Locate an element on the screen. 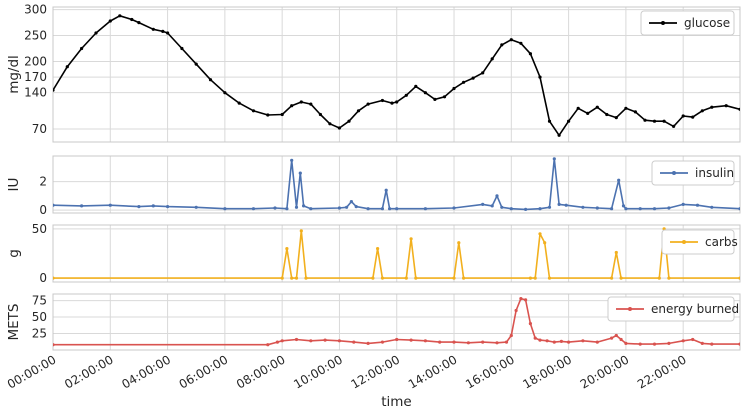 This screenshot has height=414, width=747. x-tick-label: 10:00:00 is located at coordinates (318, 371).